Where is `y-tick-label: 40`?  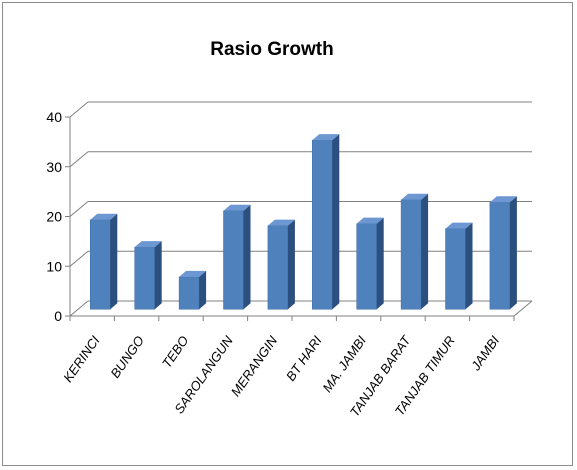 y-tick-label: 40 is located at coordinates (54, 117).